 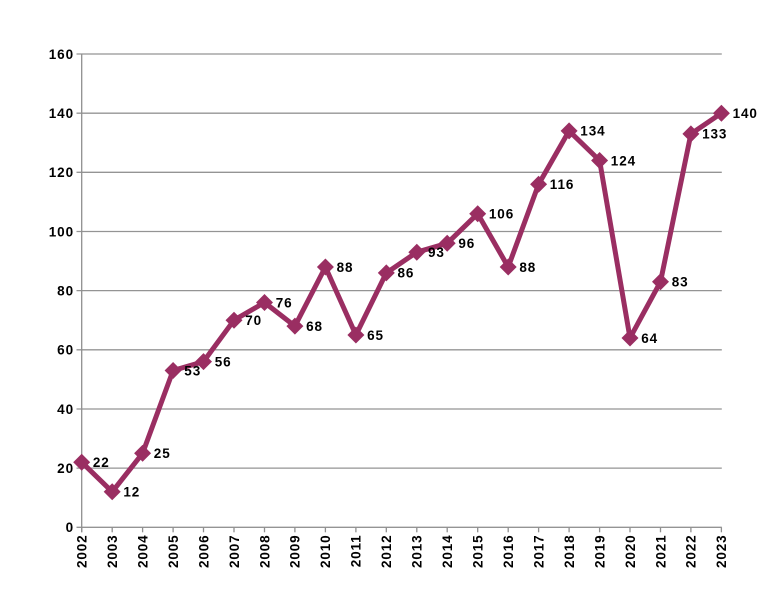 What do you see at coordinates (131, 492) in the screenshot?
I see `svg-text: 12` at bounding box center [131, 492].